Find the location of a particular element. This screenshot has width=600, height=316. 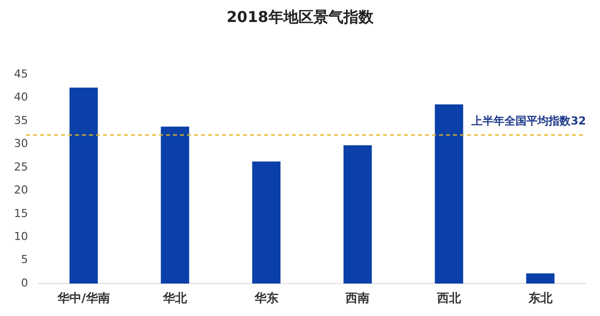

x-tick-label: 华北 is located at coordinates (175, 297).